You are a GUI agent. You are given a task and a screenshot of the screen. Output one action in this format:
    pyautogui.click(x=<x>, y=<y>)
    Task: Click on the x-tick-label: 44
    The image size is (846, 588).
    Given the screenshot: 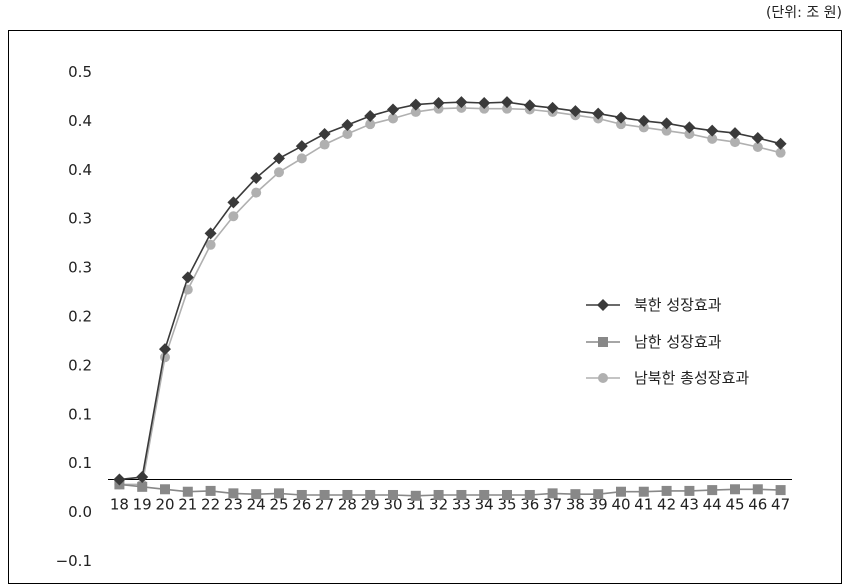 What is the action you would take?
    pyautogui.click(x=712, y=505)
    